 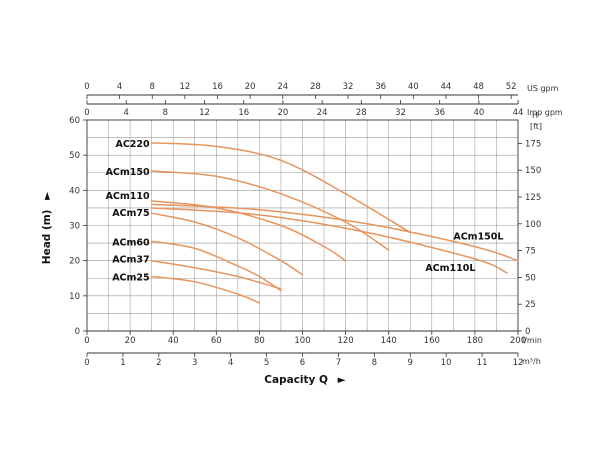 What do you see at coordinates (128, 172) in the screenshot?
I see `label-acm150: ACm150` at bounding box center [128, 172].